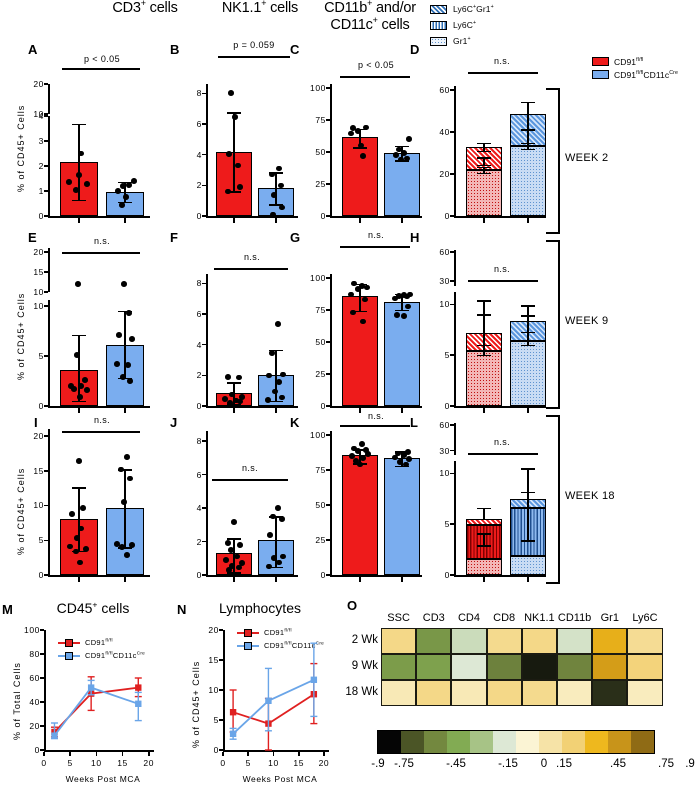 Image resolution: width=700 pixels, height=807 pixels. What do you see at coordinates (484, 513) in the screenshot?
I see `error-bar-total` at bounding box center [484, 513].